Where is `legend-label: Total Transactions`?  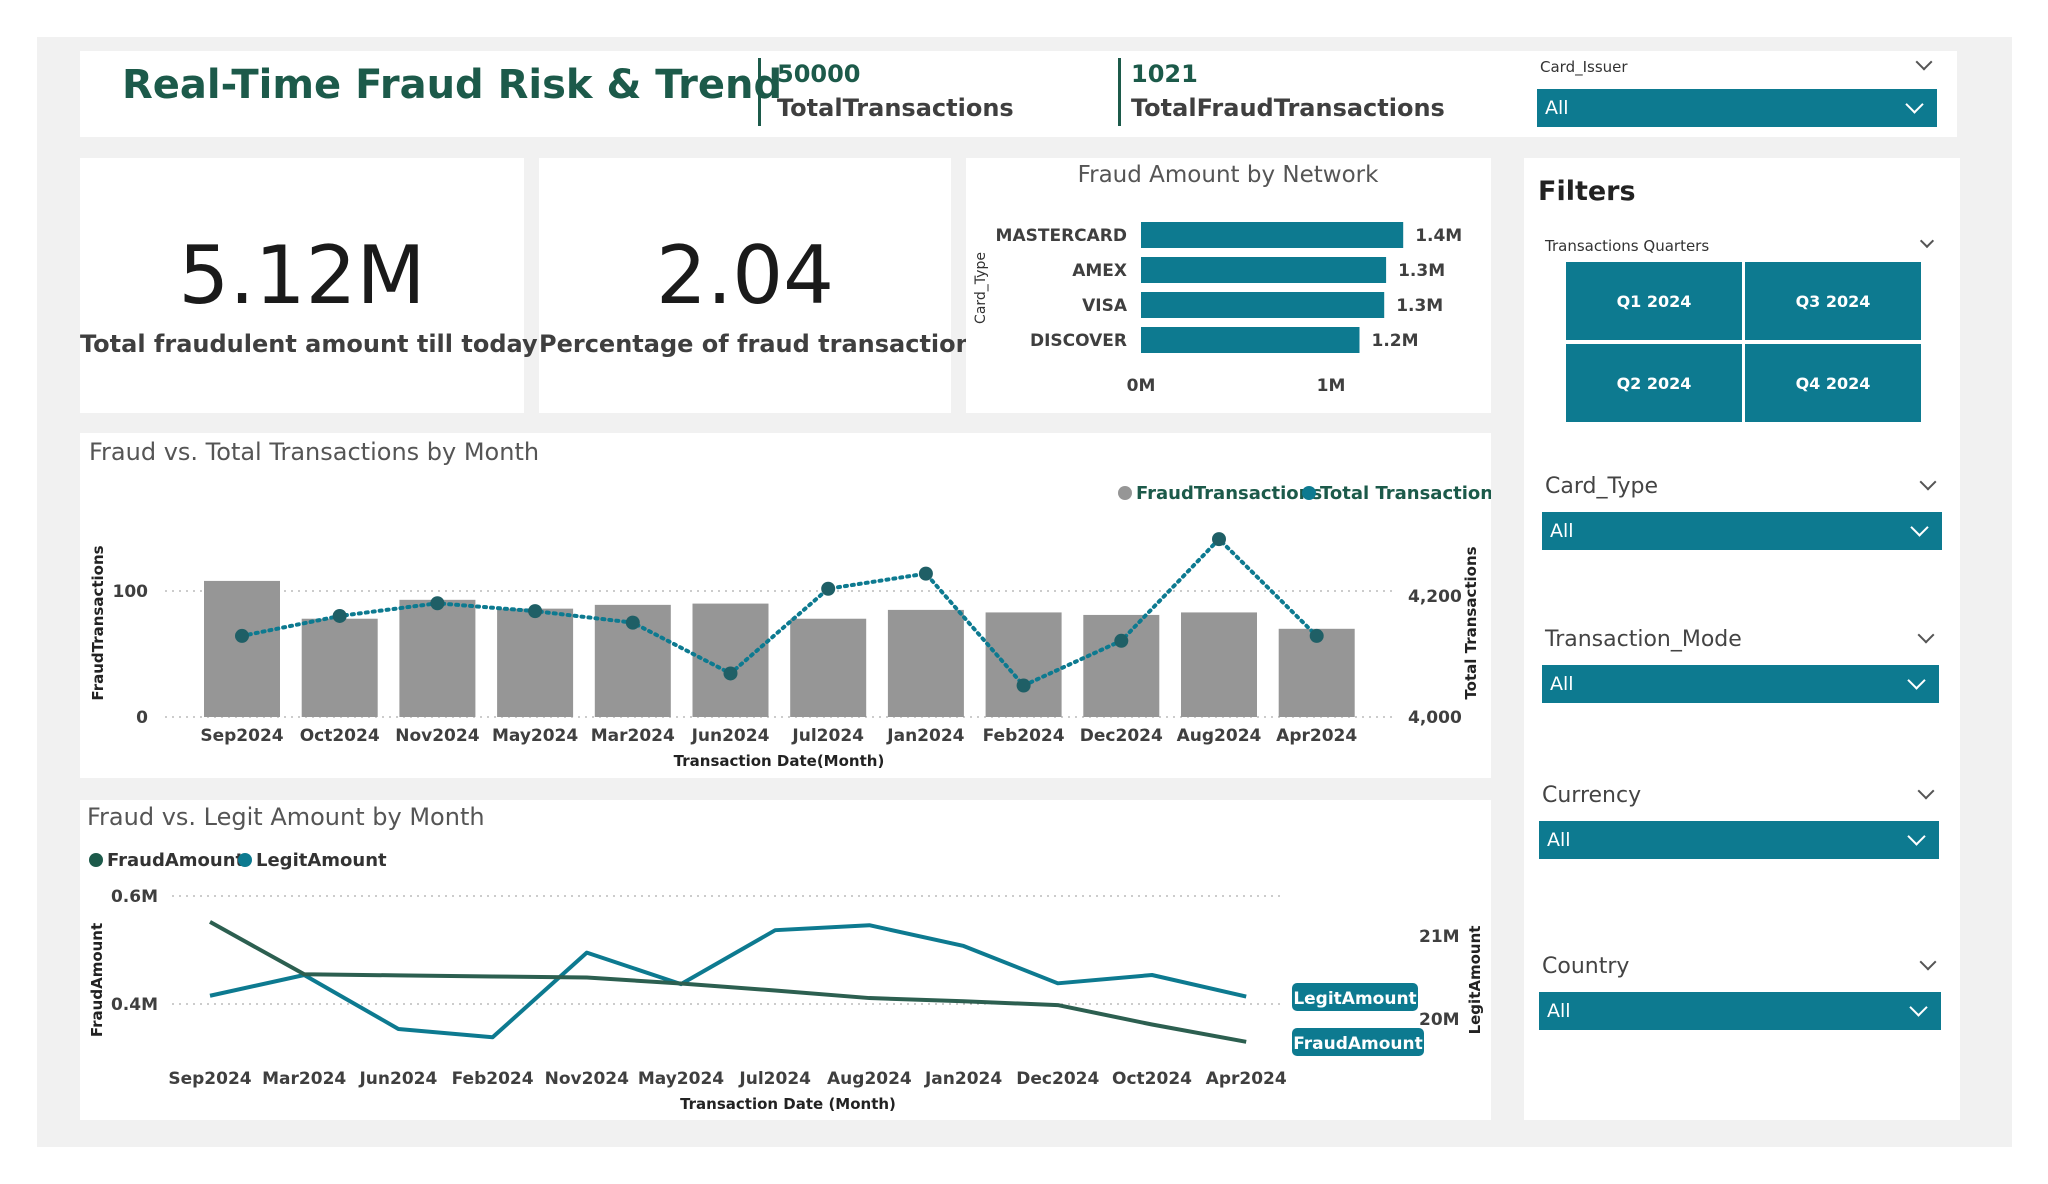 legend-label: Total Transactions is located at coordinates (1405, 493).